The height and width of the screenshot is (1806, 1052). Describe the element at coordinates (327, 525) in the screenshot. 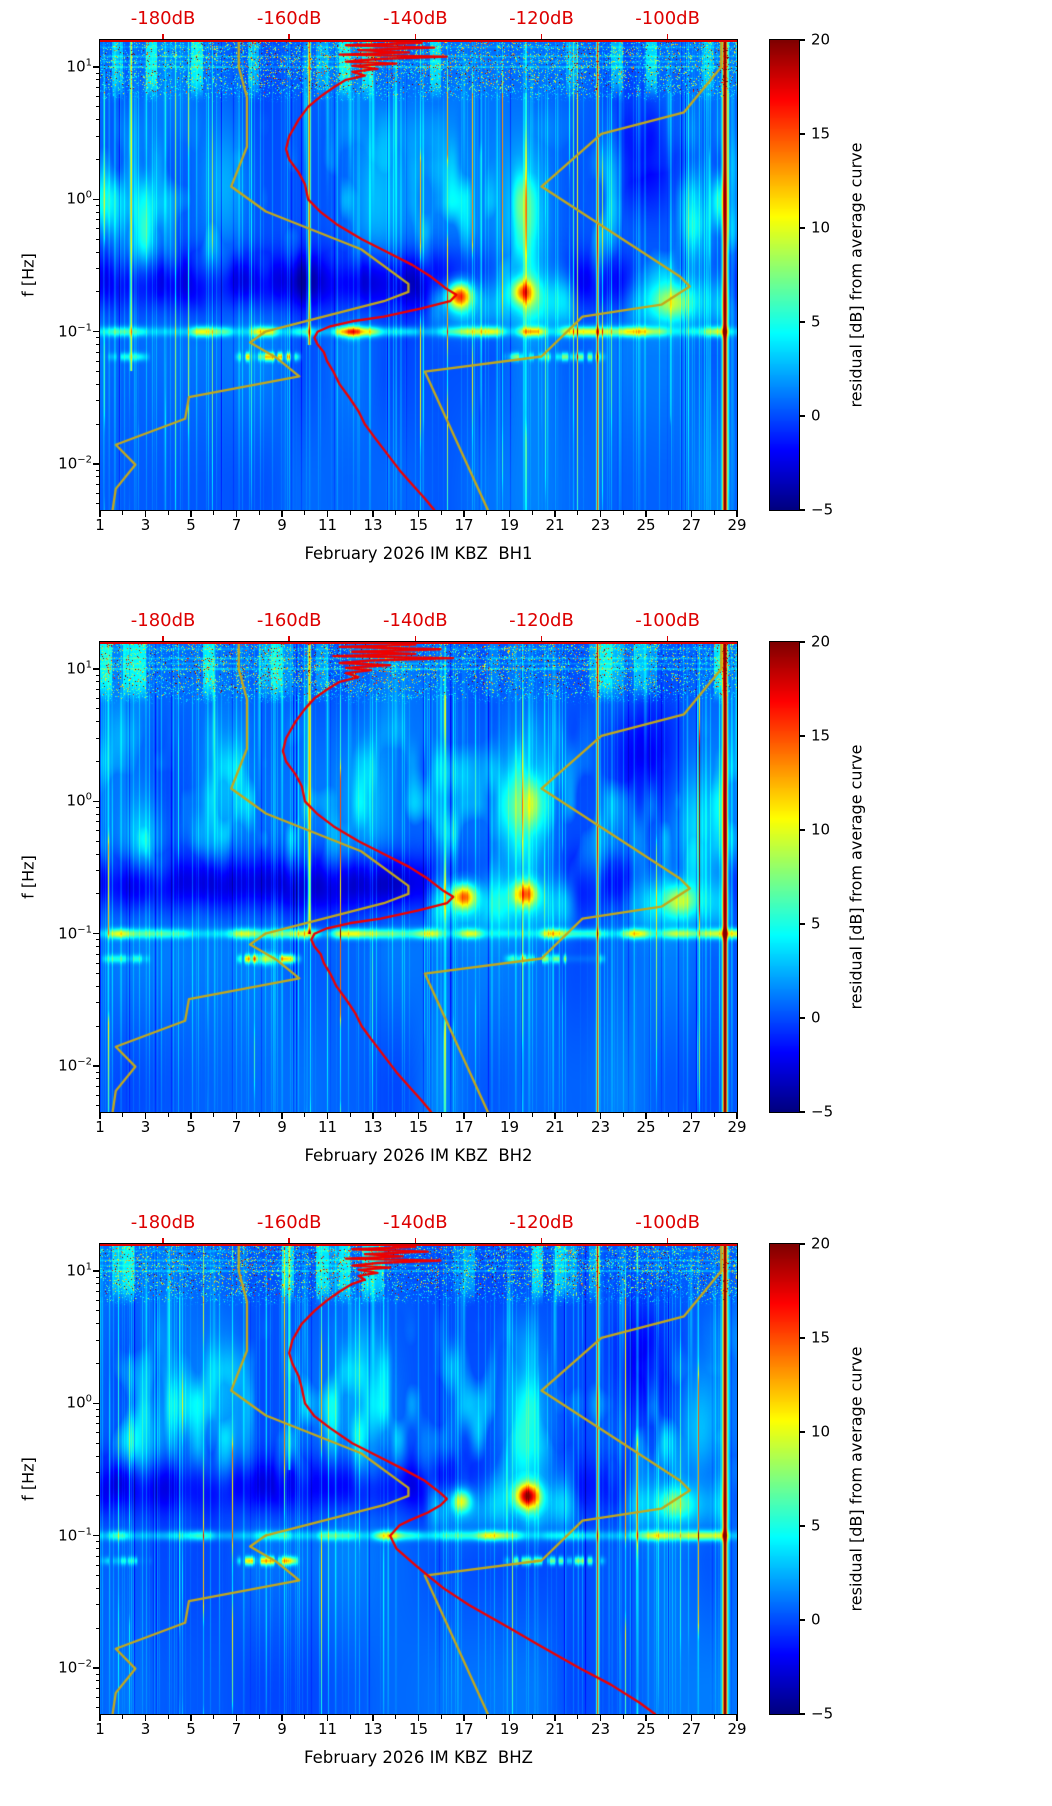

I see `x-tick-label: 11` at that location.